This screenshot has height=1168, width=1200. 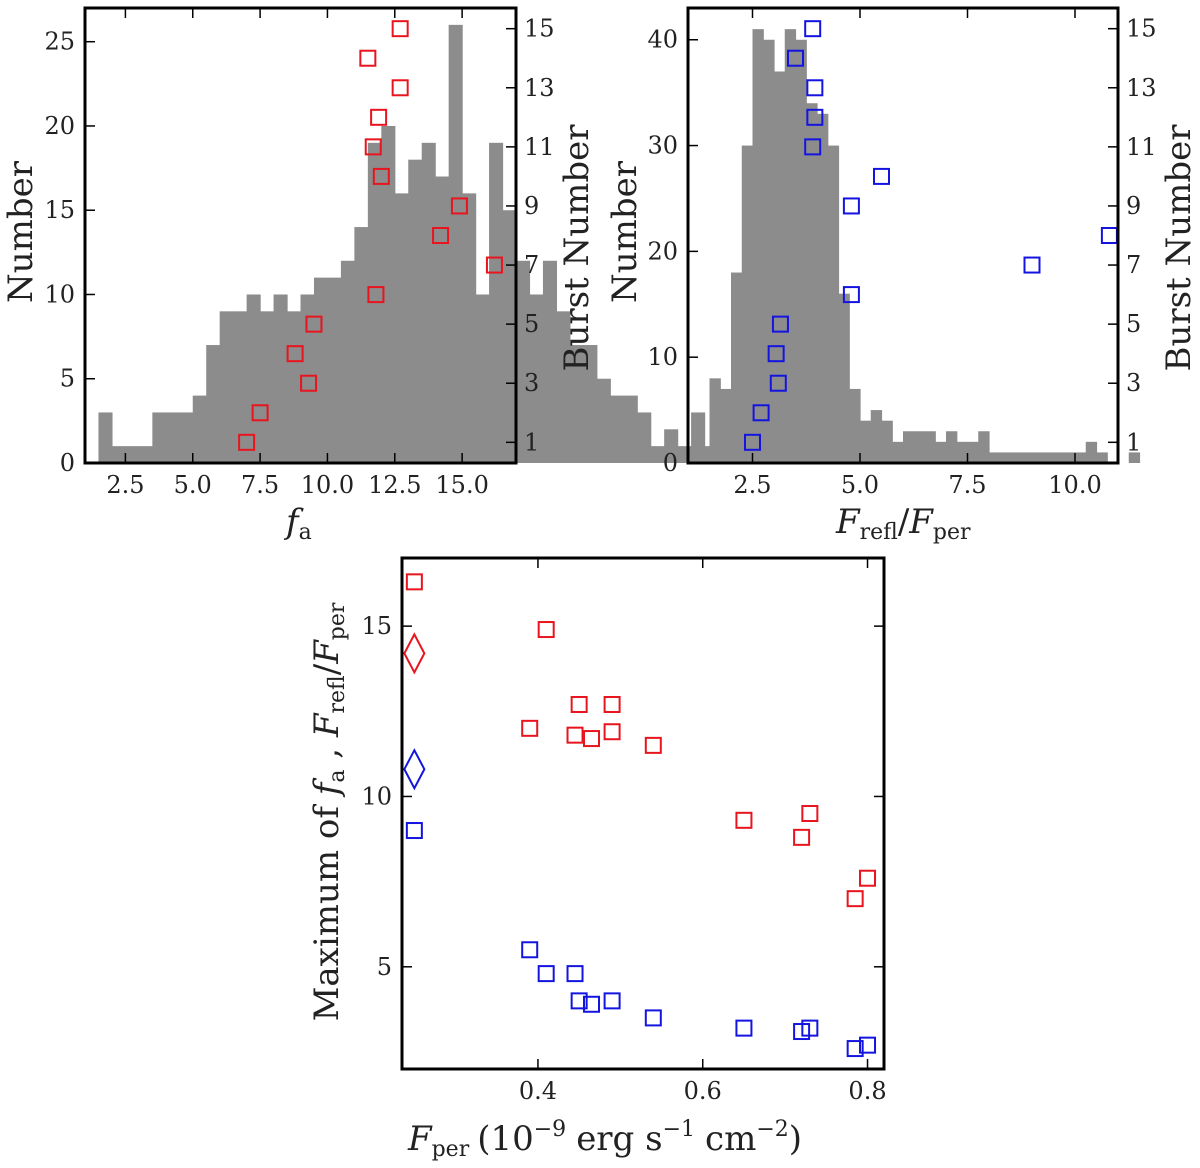 What do you see at coordinates (193, 485) in the screenshot?
I see `x-tick-label: 5.0` at bounding box center [193, 485].